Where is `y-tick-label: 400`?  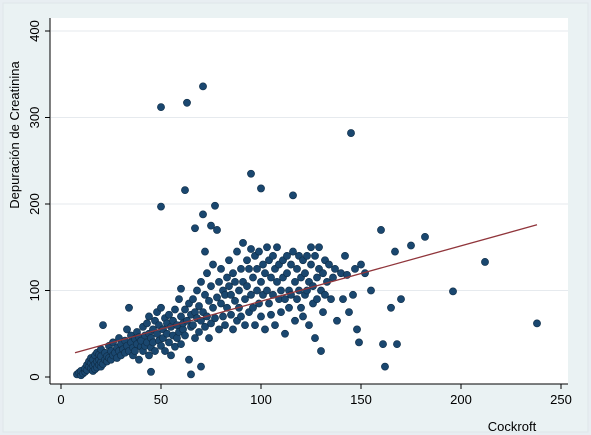 y-tick-label: 400 is located at coordinates (34, 31).